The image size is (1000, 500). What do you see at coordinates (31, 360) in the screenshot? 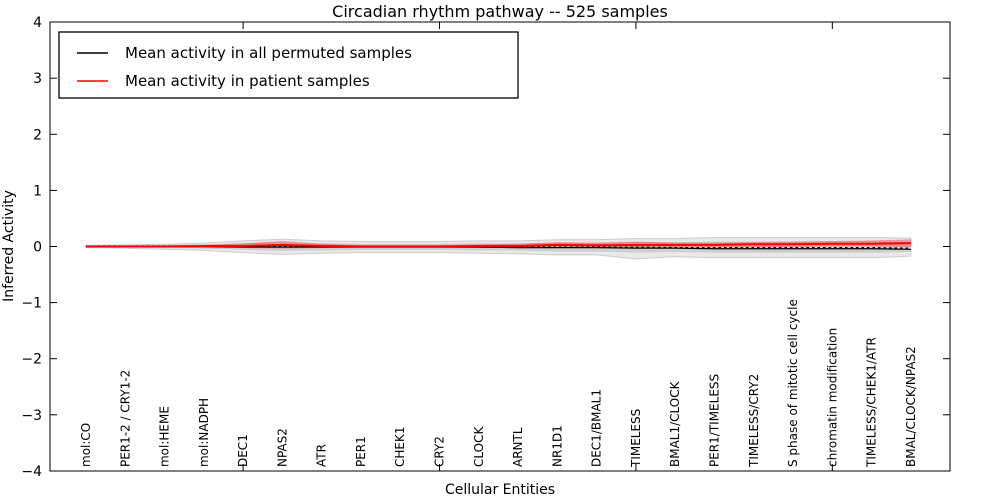
I see `y-tick-label: −2` at bounding box center [31, 360].